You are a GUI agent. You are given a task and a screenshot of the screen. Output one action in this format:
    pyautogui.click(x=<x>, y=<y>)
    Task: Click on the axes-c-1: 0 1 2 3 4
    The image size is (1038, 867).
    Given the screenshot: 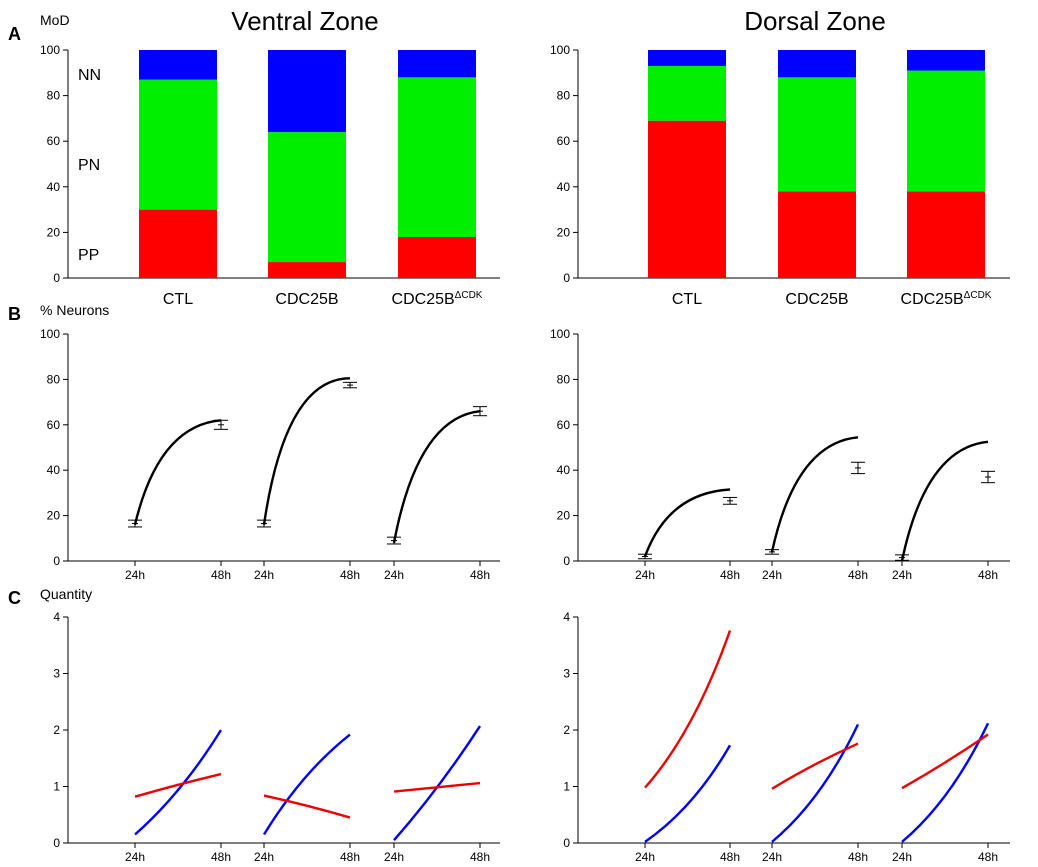 What is the action you would take?
    pyautogui.click(x=786, y=730)
    